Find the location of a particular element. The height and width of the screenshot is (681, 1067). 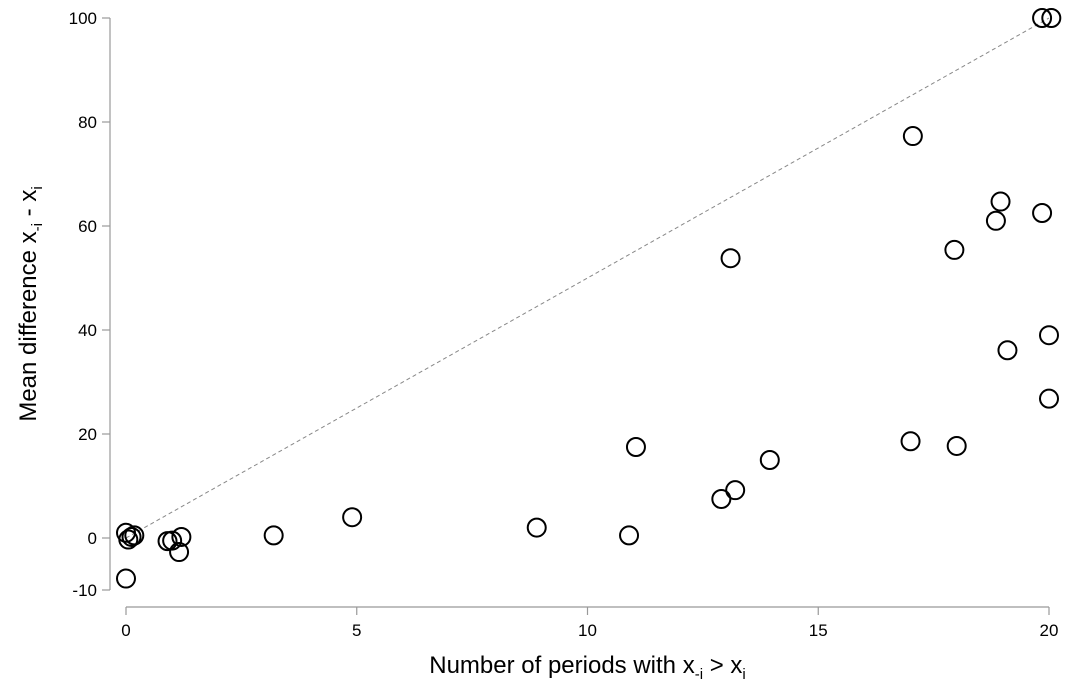

y-tick-label: 100 is located at coordinates (83, 18).